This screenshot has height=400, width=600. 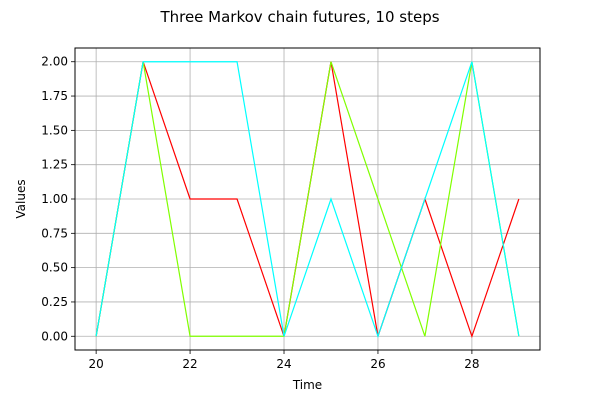 I want to click on y-tick-label: 1.50, so click(x=54, y=130).